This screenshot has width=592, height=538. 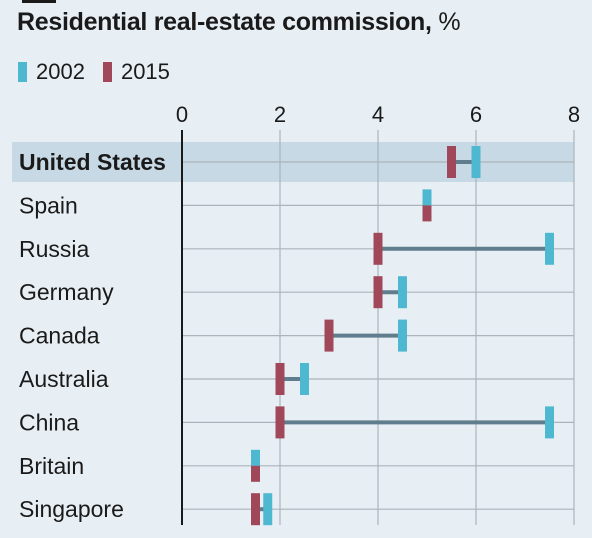 I want to click on chart-title: Residential real-estate commission, %, so click(x=239, y=22).